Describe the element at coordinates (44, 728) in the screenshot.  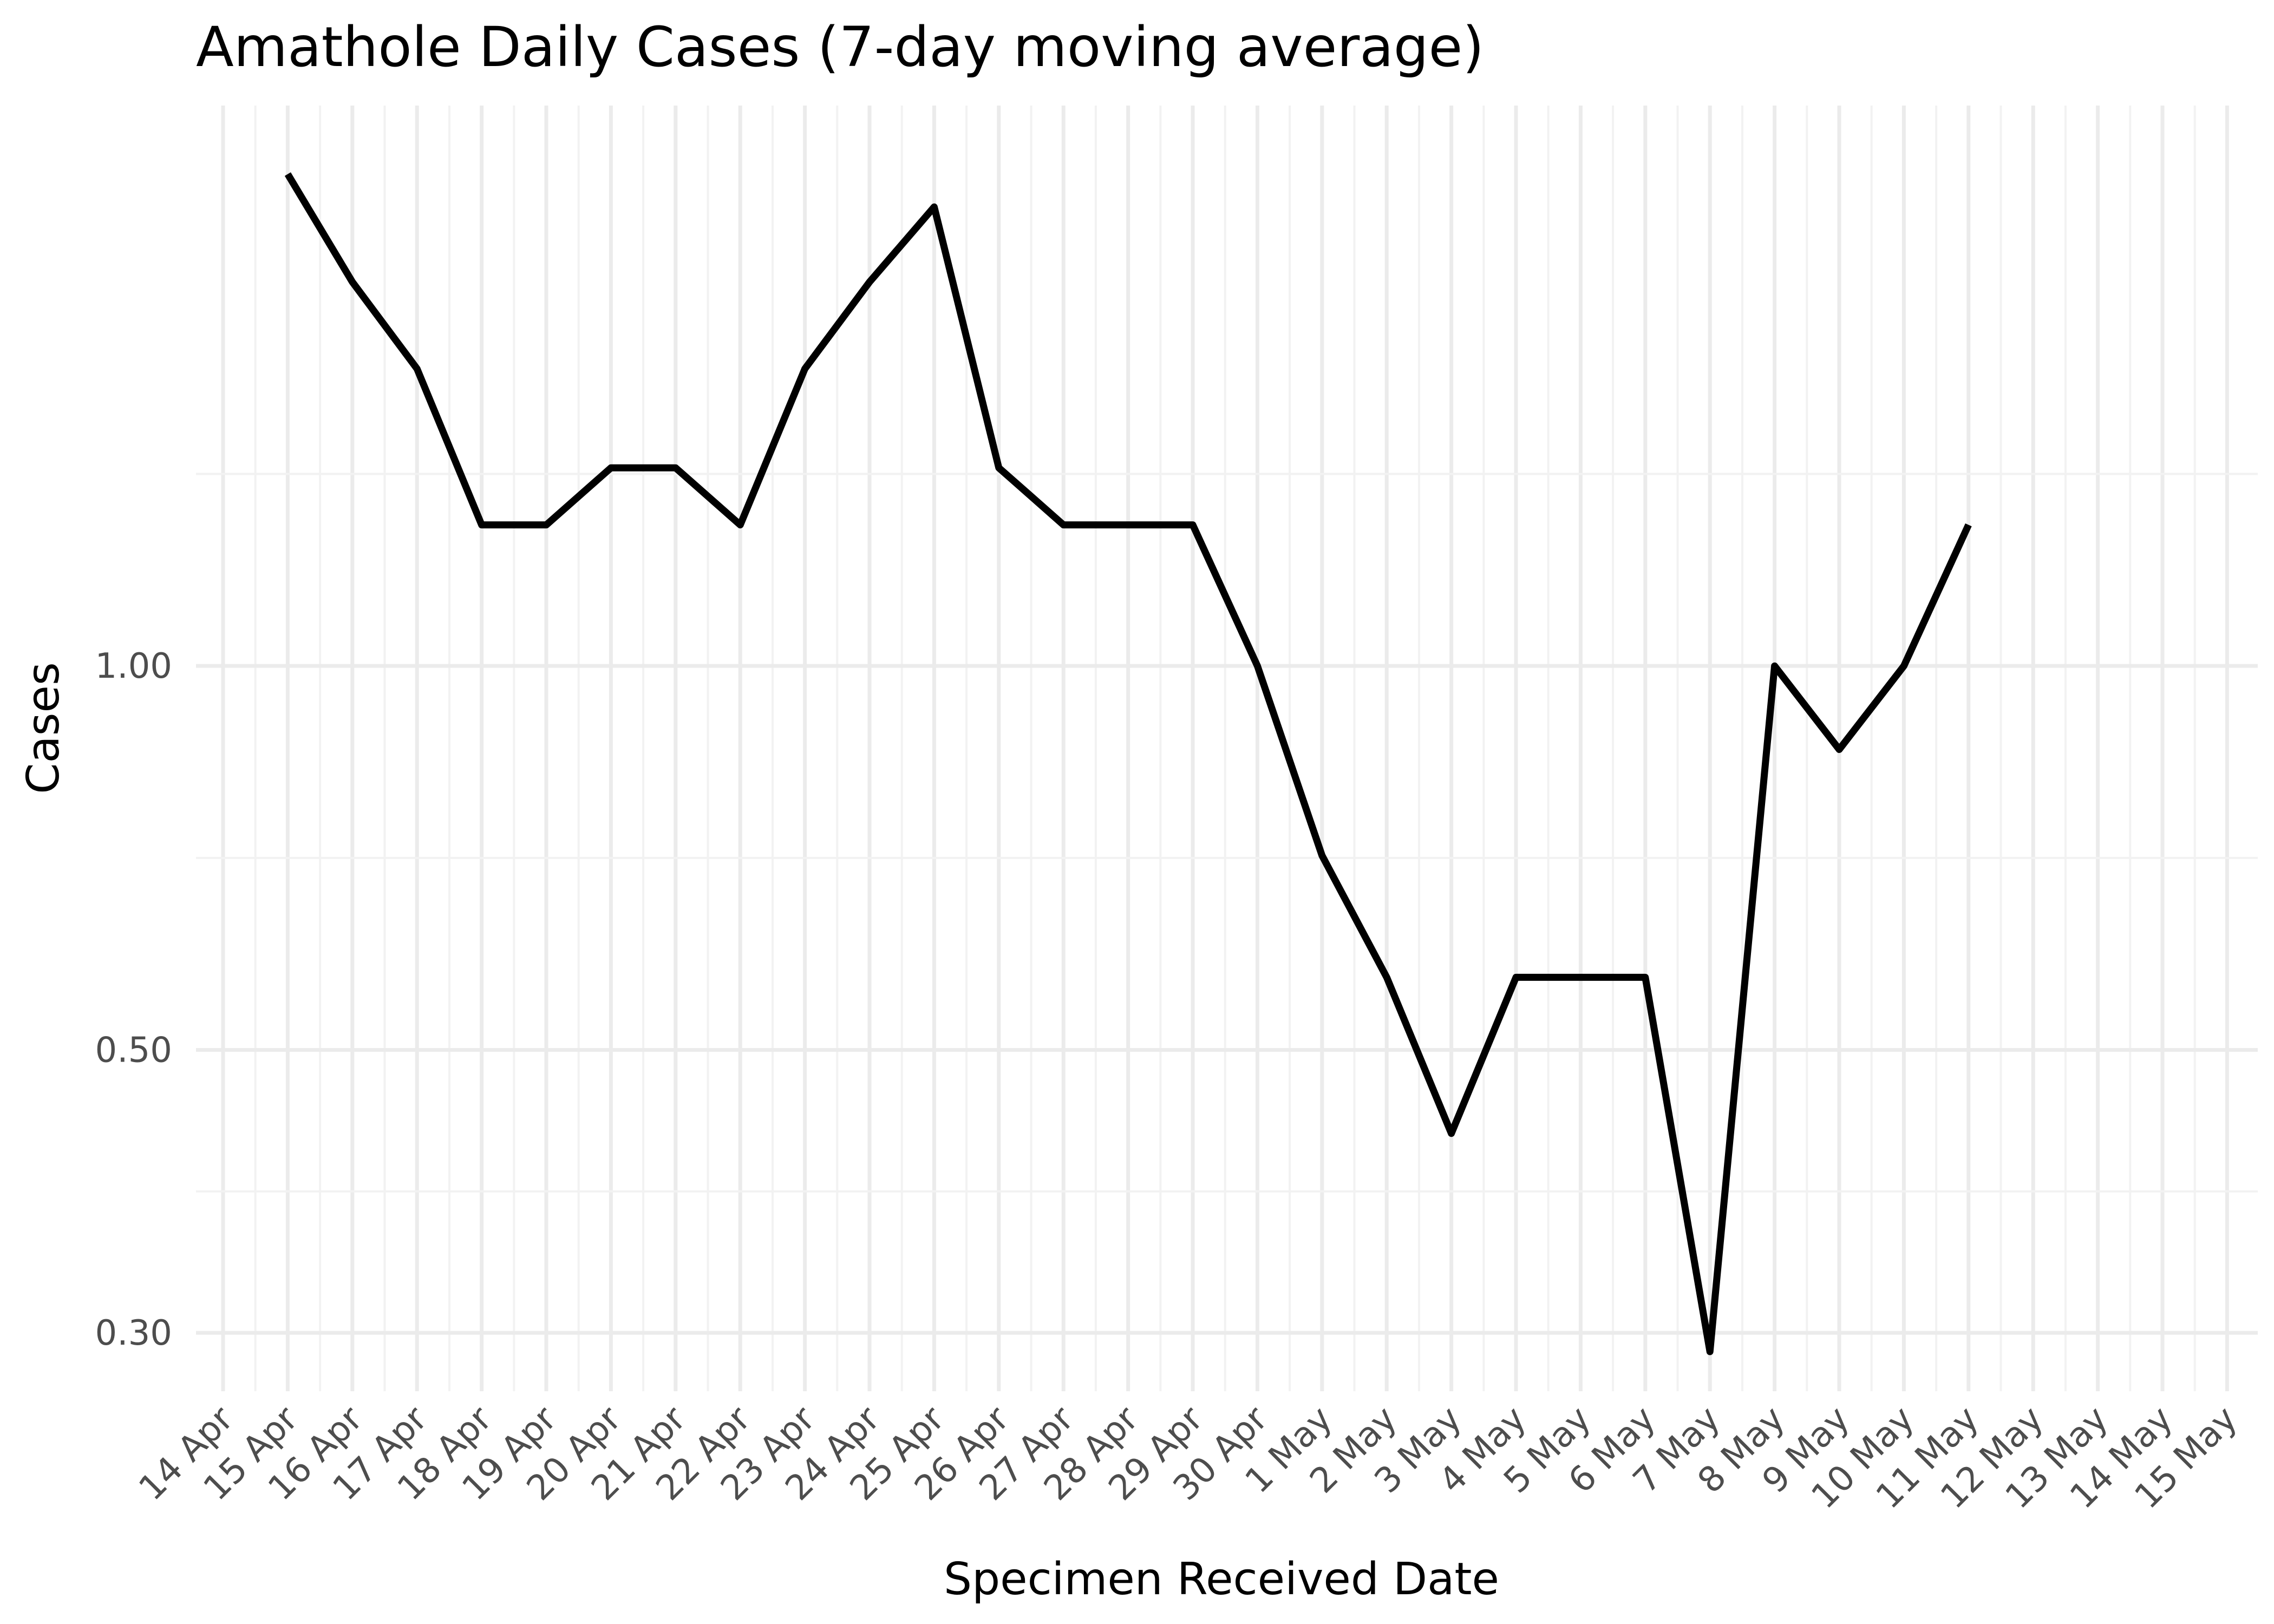
I see `y-axis-title: Cases` at that location.